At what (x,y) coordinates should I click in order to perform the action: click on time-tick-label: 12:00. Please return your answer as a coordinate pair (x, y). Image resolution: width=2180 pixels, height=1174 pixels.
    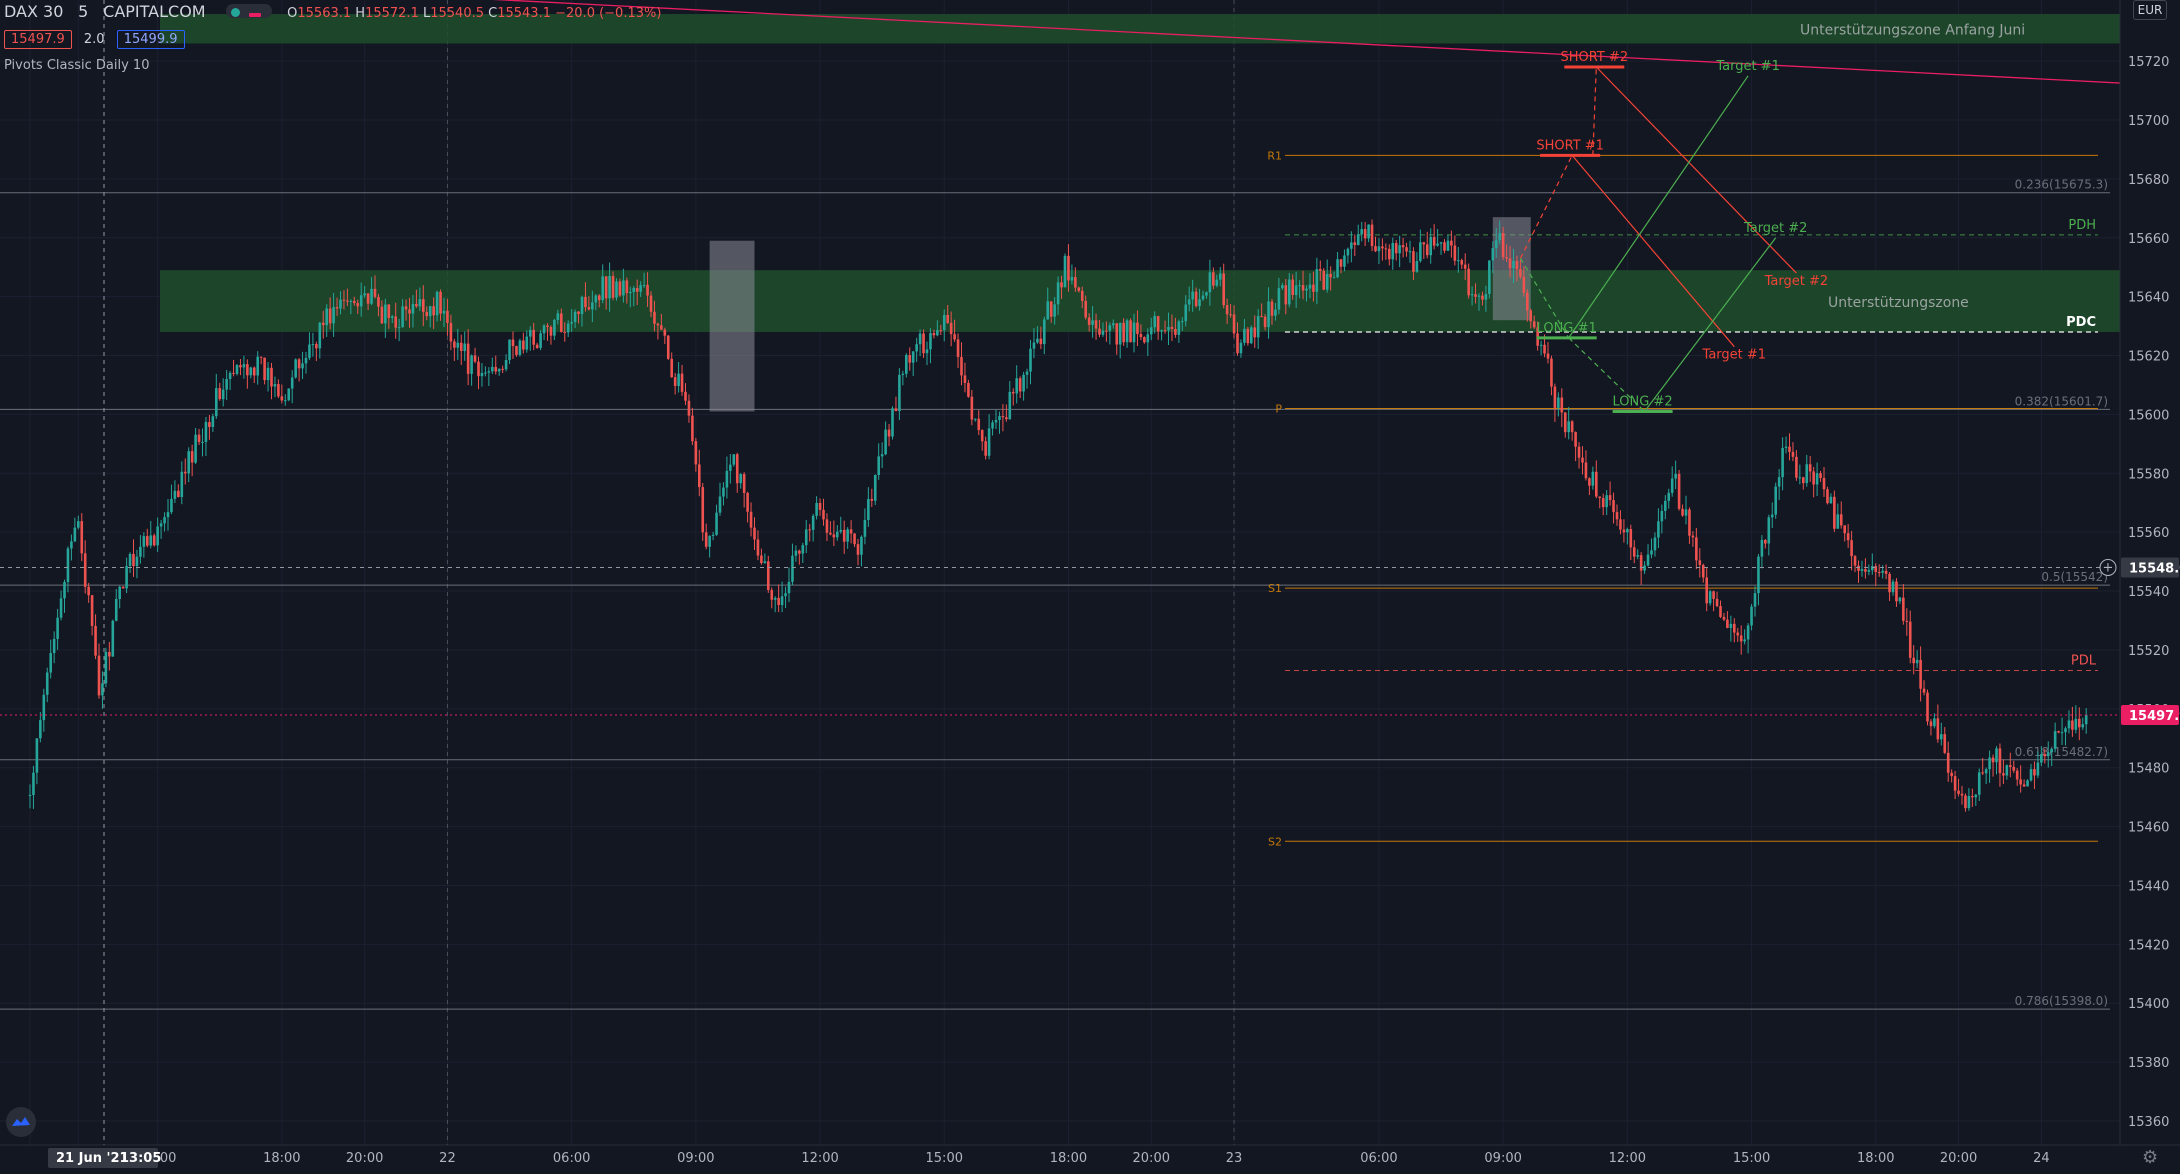
    Looking at the image, I should click on (1627, 1158).